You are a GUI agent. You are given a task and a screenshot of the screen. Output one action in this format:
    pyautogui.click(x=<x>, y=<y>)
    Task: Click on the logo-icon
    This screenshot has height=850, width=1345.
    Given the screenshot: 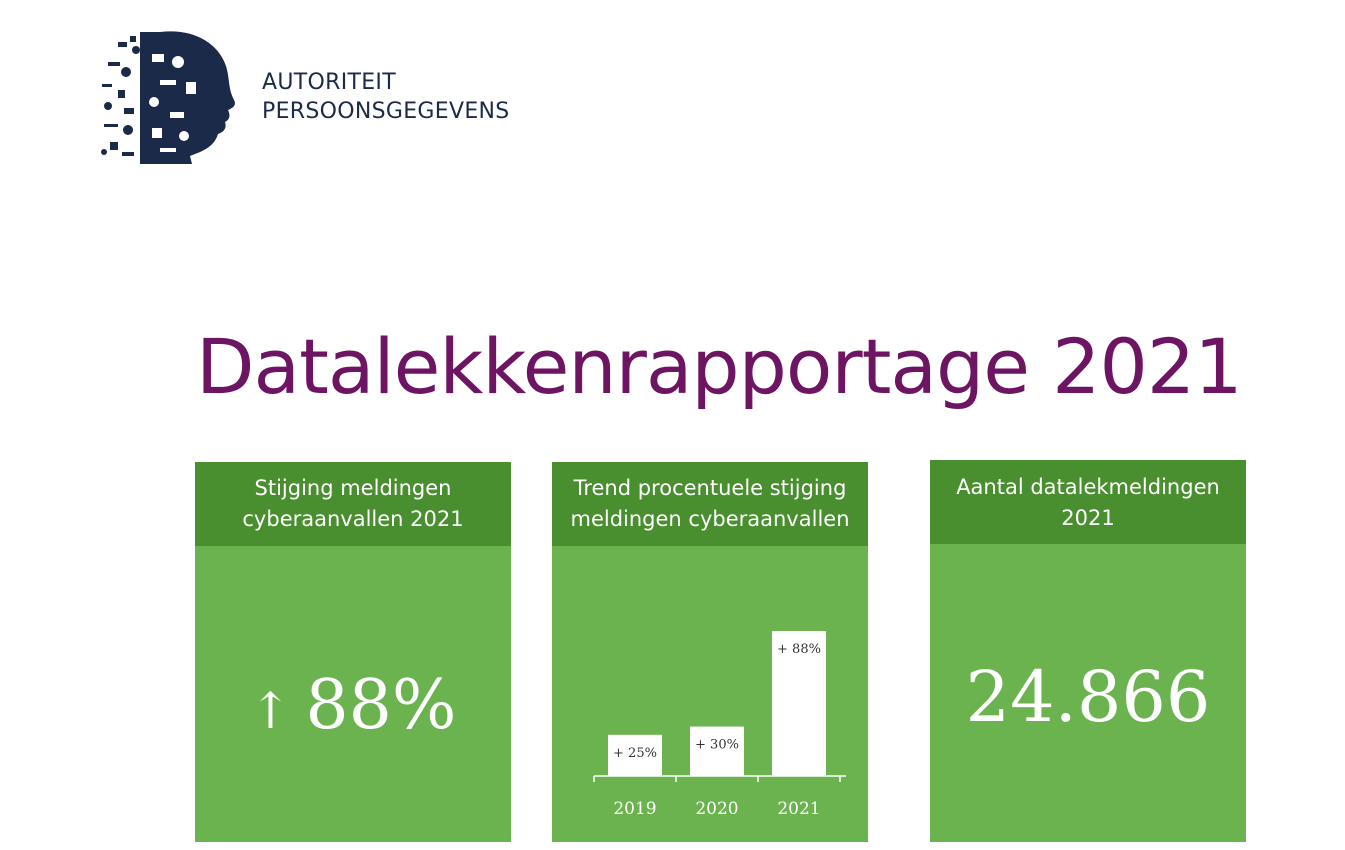 What is the action you would take?
    pyautogui.click(x=168, y=97)
    